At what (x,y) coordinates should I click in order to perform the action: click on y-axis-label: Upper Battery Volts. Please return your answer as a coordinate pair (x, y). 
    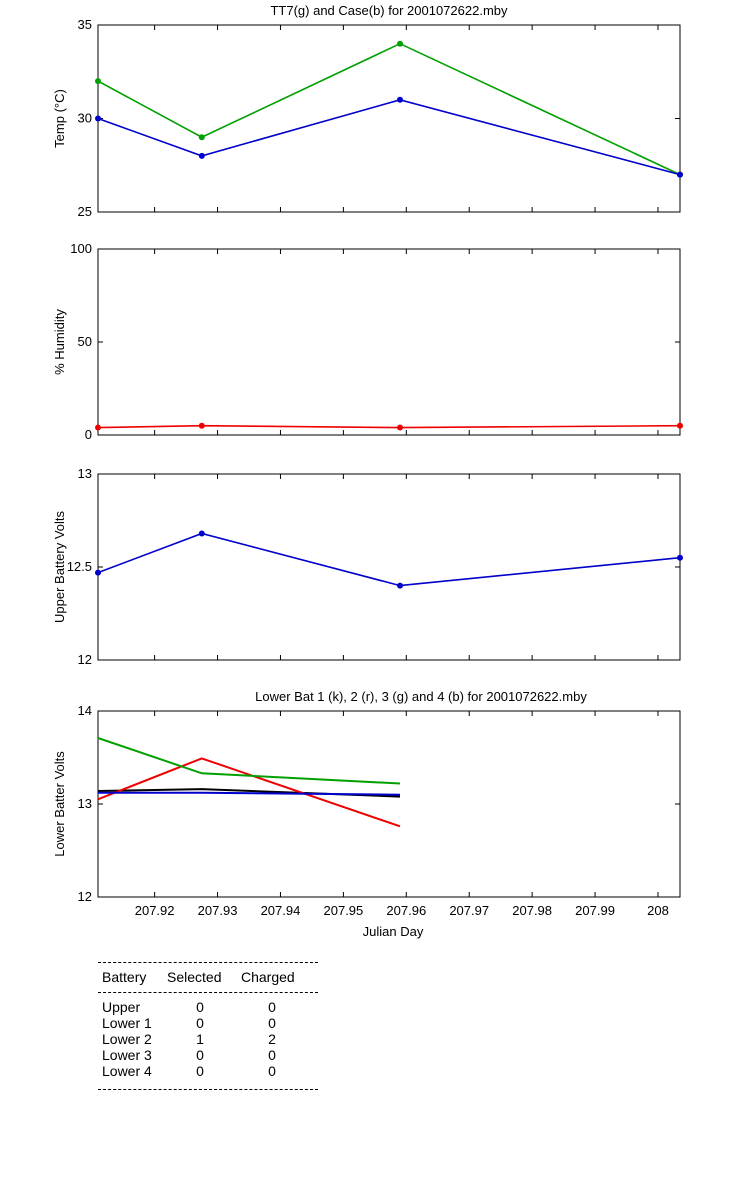
    Looking at the image, I should click on (59, 567).